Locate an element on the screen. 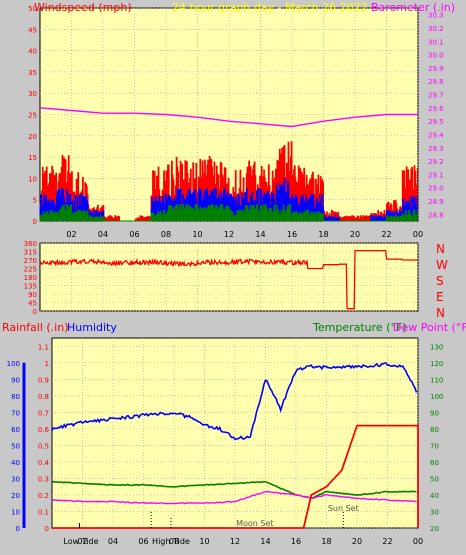 The height and width of the screenshot is (555, 466). time-tick-label: 08 is located at coordinates (166, 234).